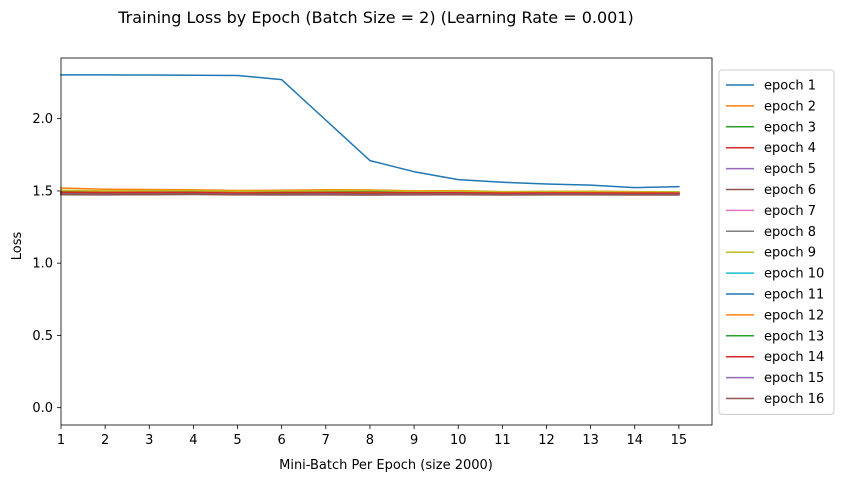  What do you see at coordinates (42, 264) in the screenshot?
I see `y-tick-label: 1.0` at bounding box center [42, 264].